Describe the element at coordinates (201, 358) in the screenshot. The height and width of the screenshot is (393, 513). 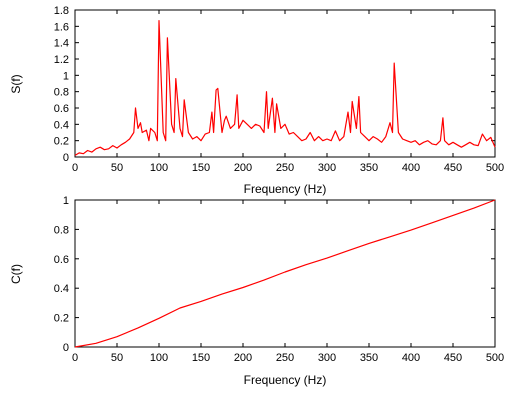
I see `cumulative-xtick-label: 150` at that location.